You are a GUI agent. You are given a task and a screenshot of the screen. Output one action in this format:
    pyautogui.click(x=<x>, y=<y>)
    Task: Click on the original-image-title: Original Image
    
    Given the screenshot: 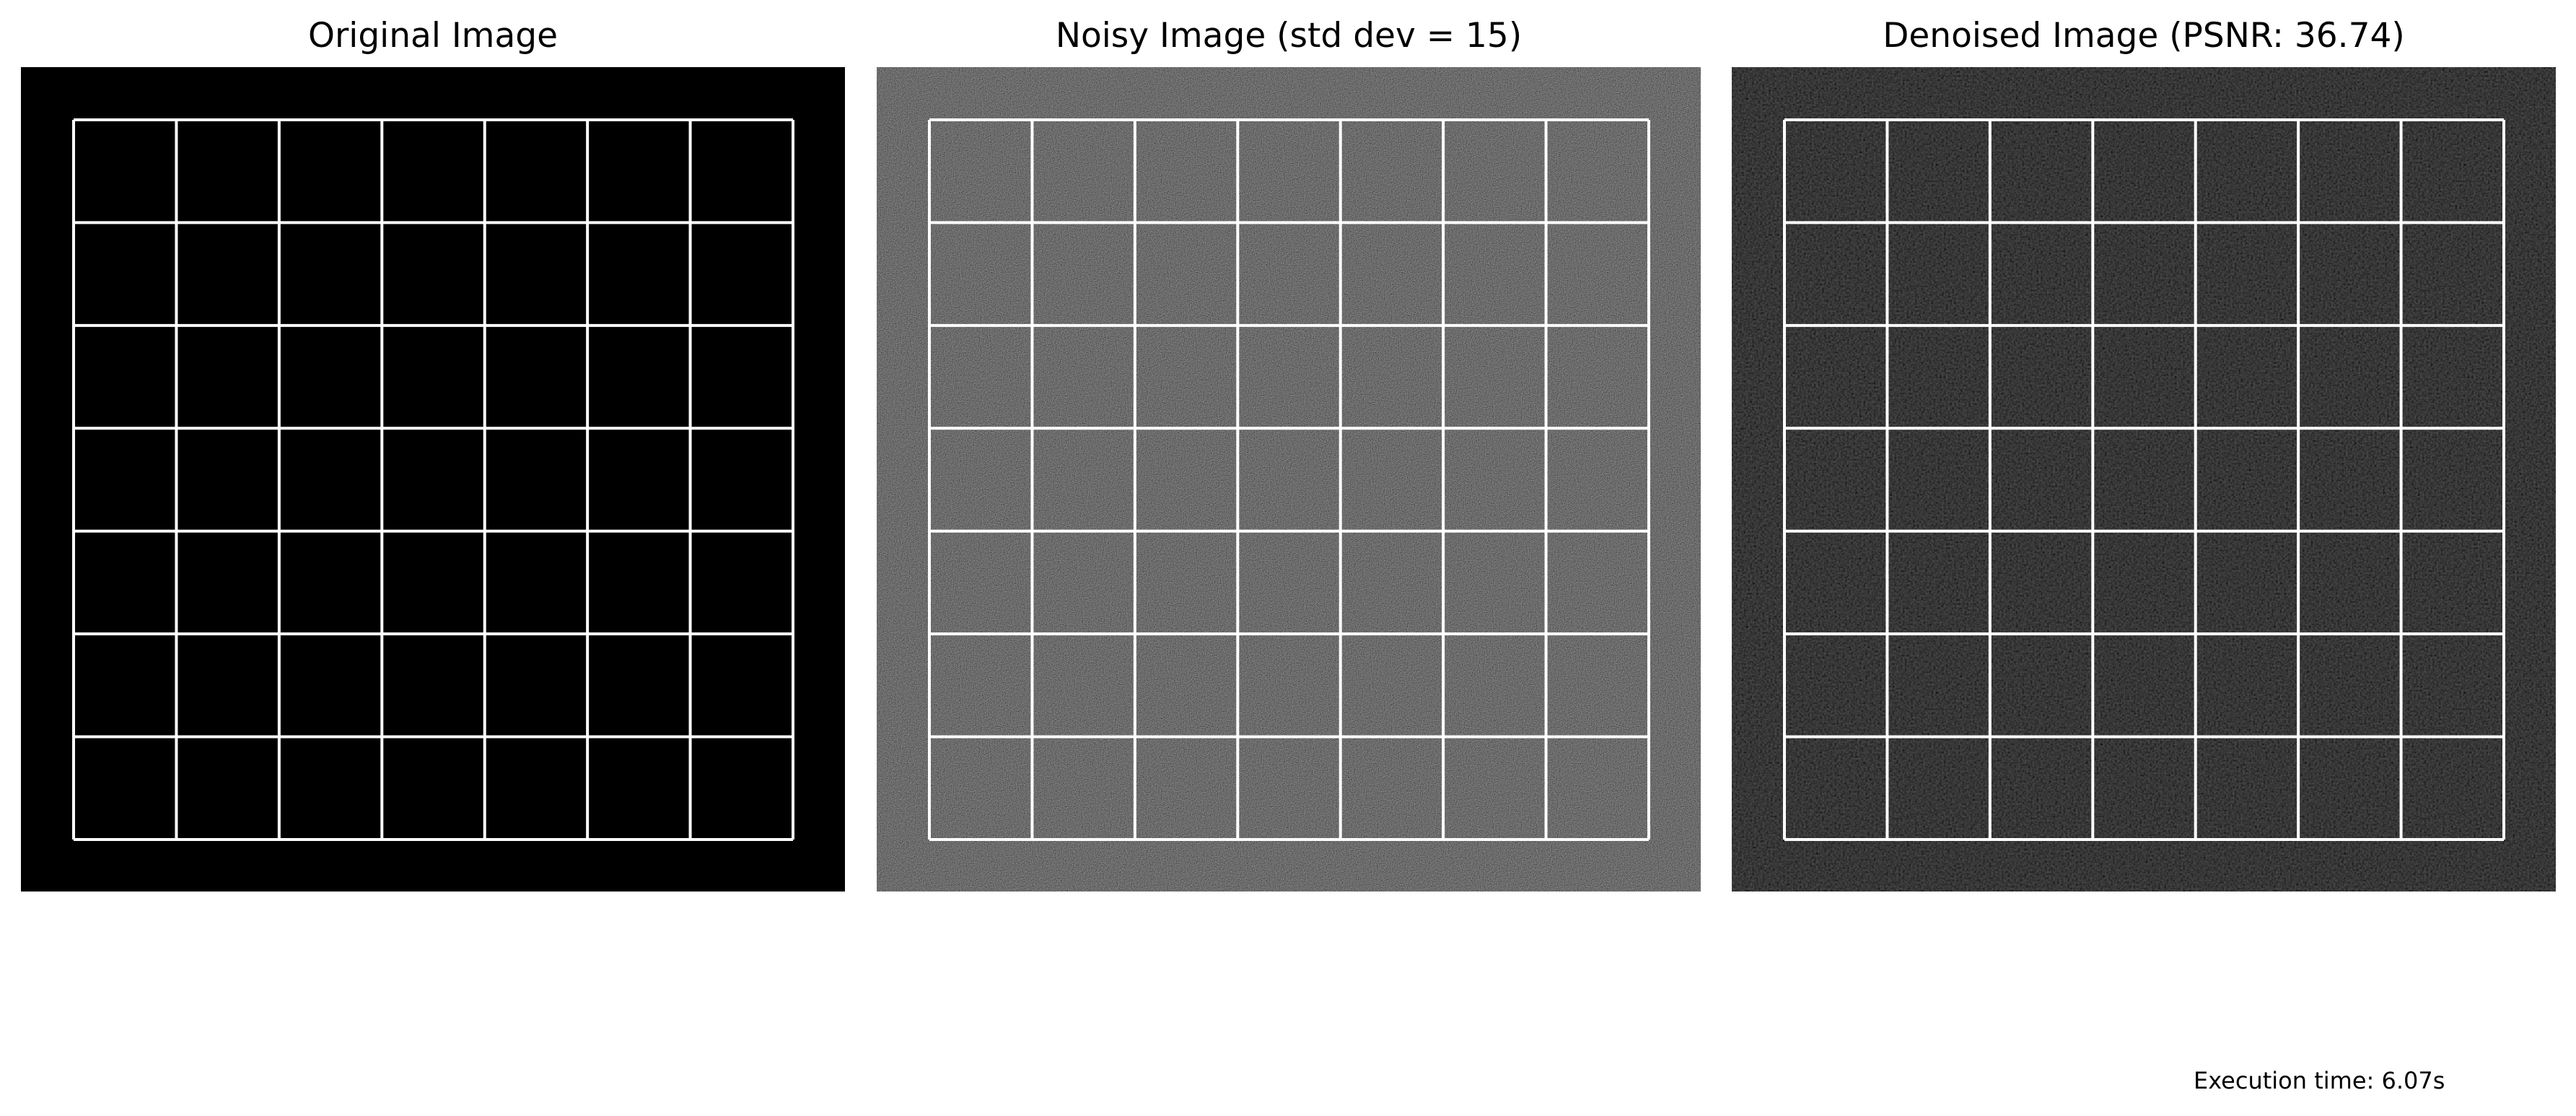 What is the action you would take?
    pyautogui.click(x=432, y=36)
    